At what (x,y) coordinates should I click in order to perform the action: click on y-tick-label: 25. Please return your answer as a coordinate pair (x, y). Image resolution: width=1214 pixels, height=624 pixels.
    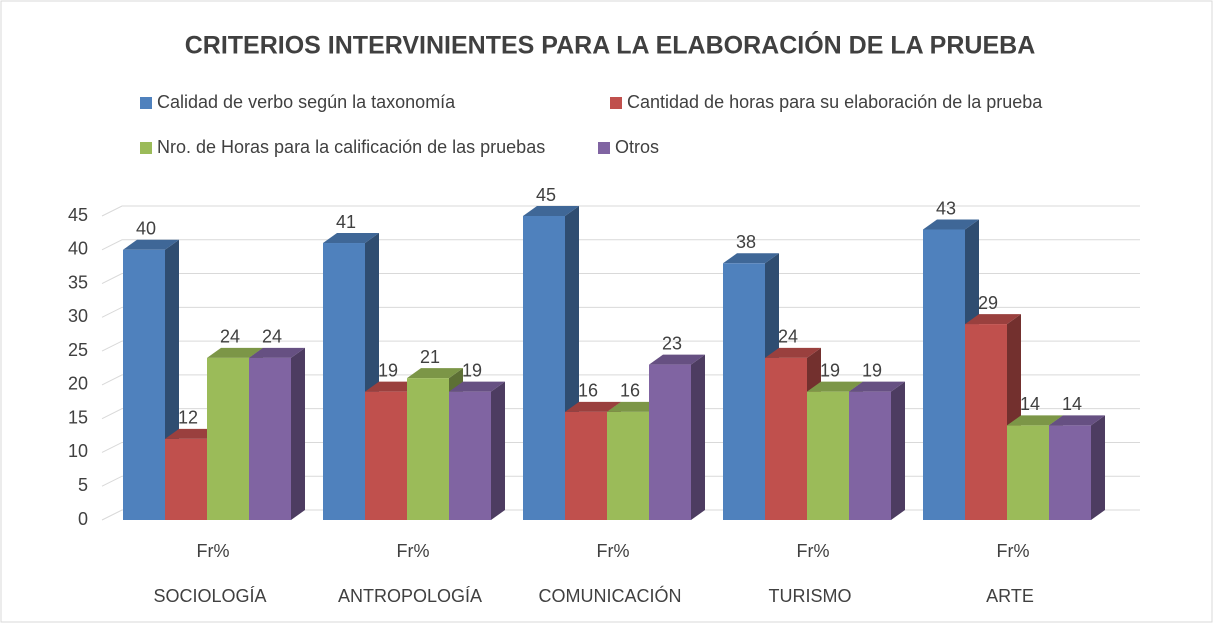
    Looking at the image, I should click on (78, 350).